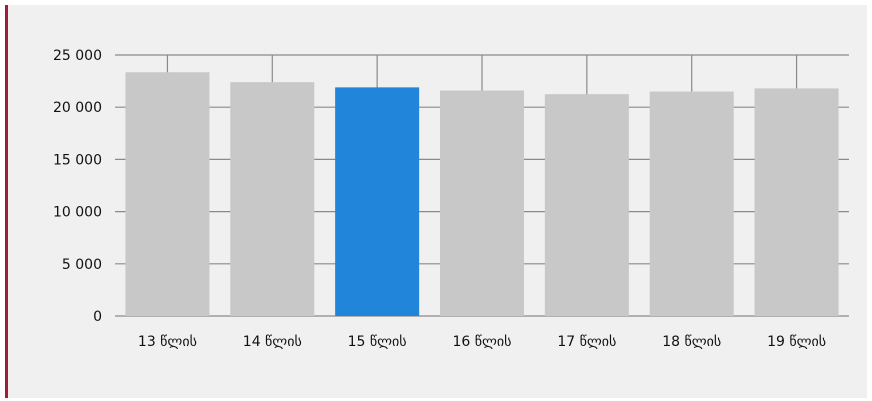 This screenshot has height=401, width=872. Describe the element at coordinates (77, 56) in the screenshot. I see `y-tick-label: 25 000` at that location.